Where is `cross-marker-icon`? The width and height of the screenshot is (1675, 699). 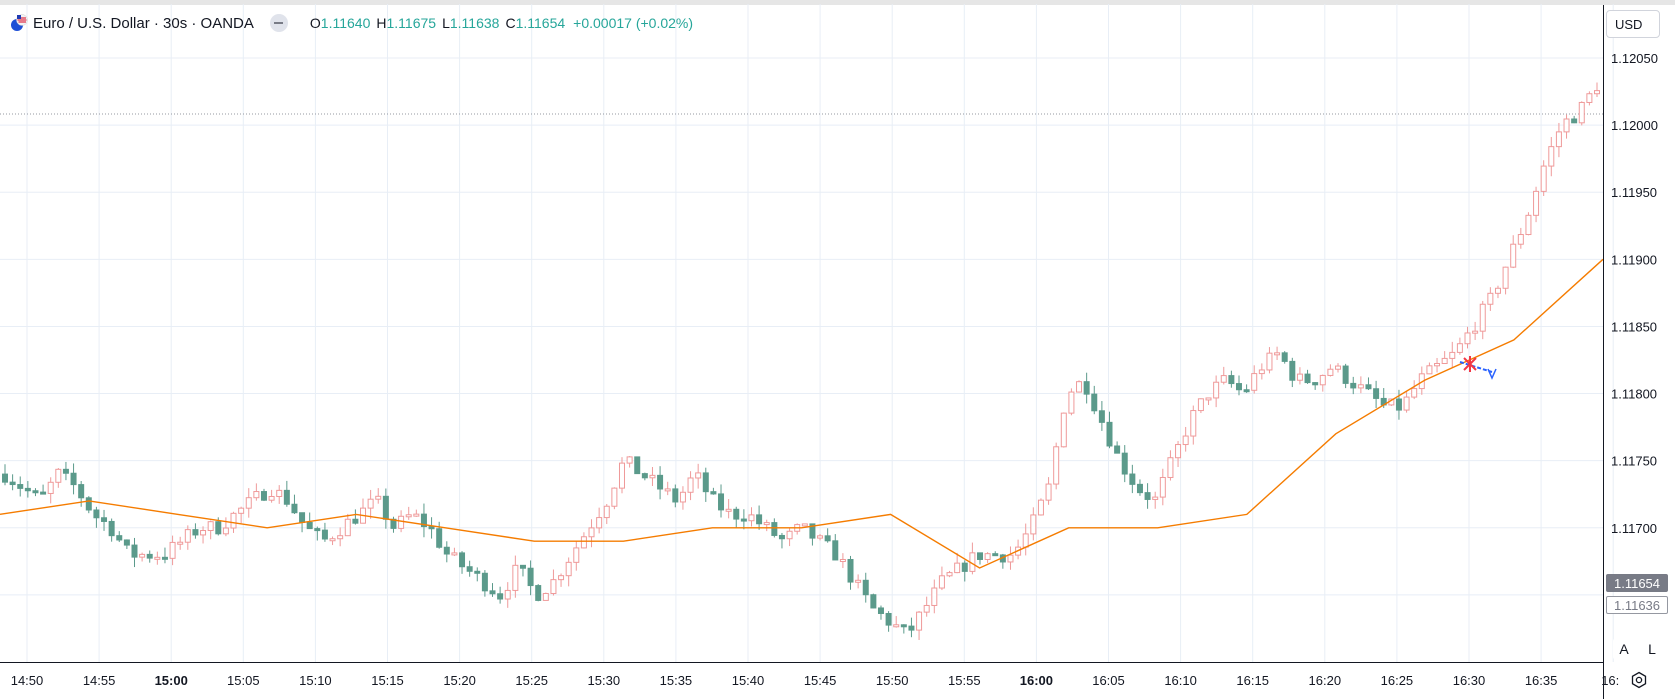 cross-marker-icon is located at coordinates (1470, 364).